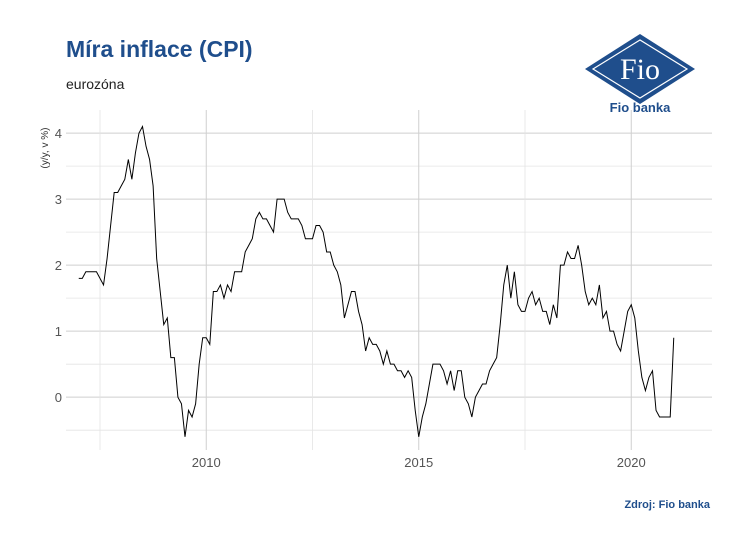 This screenshot has width=750, height=550. Describe the element at coordinates (640, 107) in the screenshot. I see `logo-caption: Fio banka` at that location.